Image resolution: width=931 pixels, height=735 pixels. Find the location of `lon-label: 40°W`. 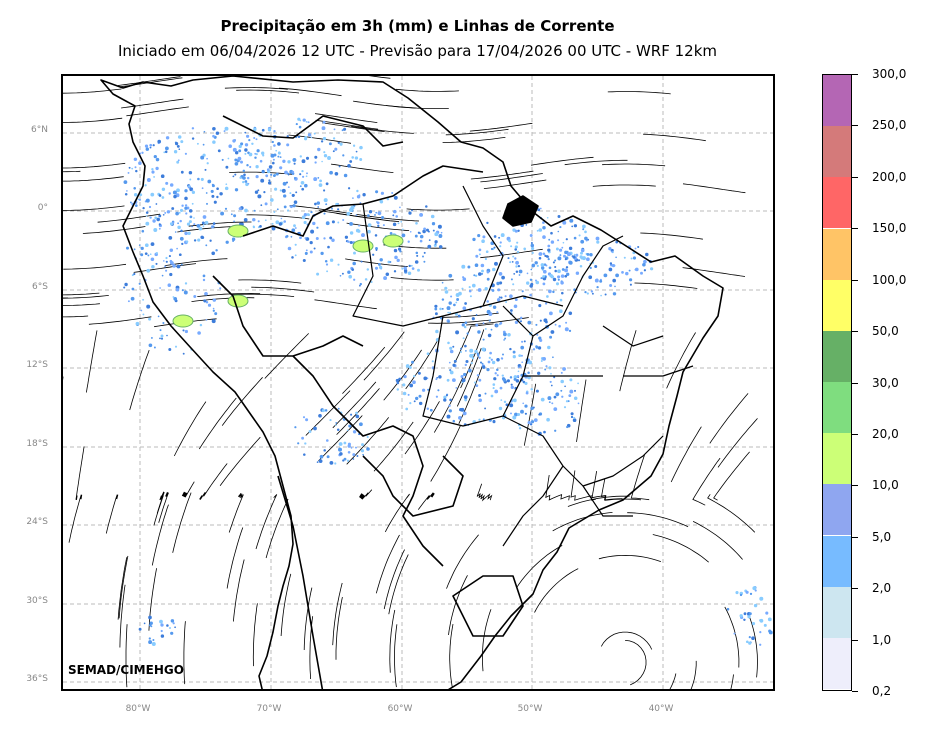

lon-label: 40°W is located at coordinates (661, 709).